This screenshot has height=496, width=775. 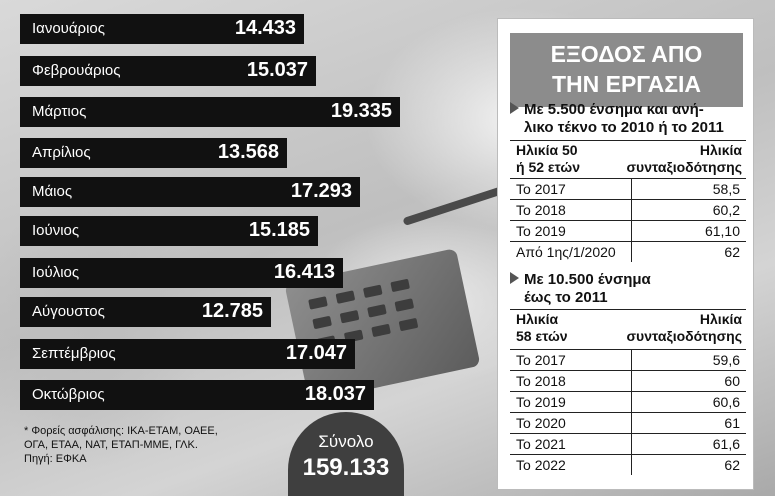 I want to click on table-row: Το 2019 61,10, so click(x=628, y=231).